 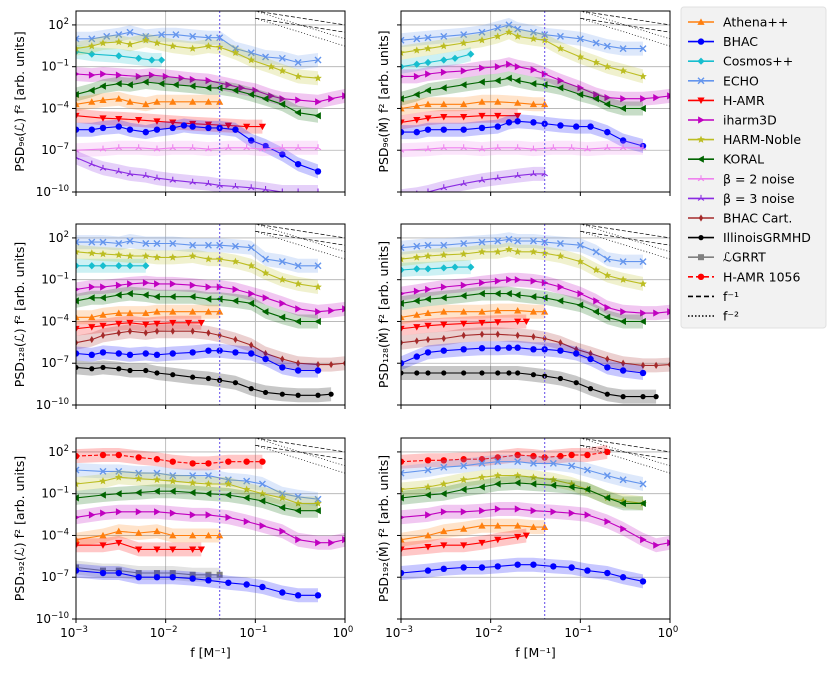 I want to click on legend-item-3-noise: β = 3 noise, so click(x=741, y=198).